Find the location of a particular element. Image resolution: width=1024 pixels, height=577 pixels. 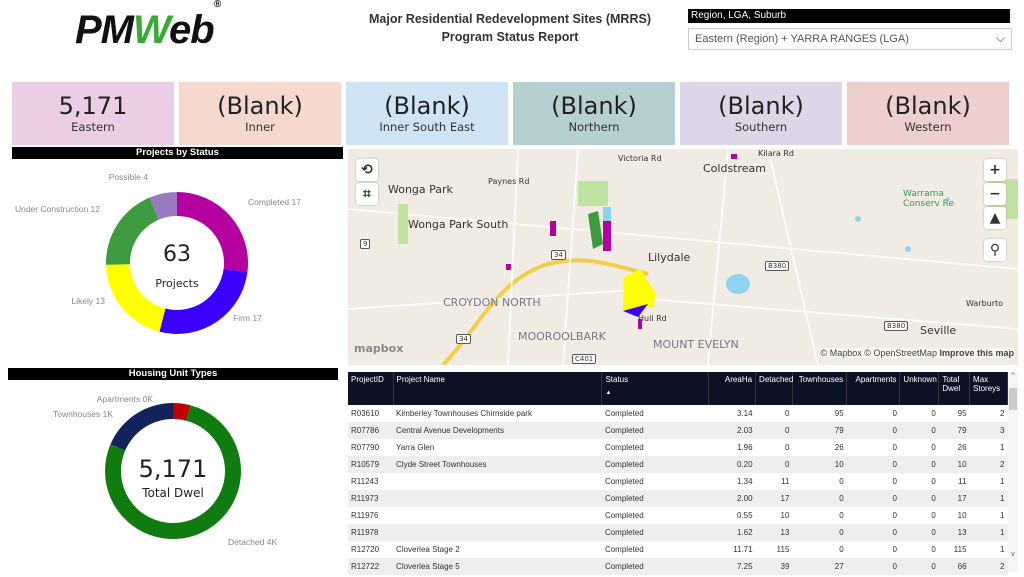

table-cell: R07786 is located at coordinates (371, 430).